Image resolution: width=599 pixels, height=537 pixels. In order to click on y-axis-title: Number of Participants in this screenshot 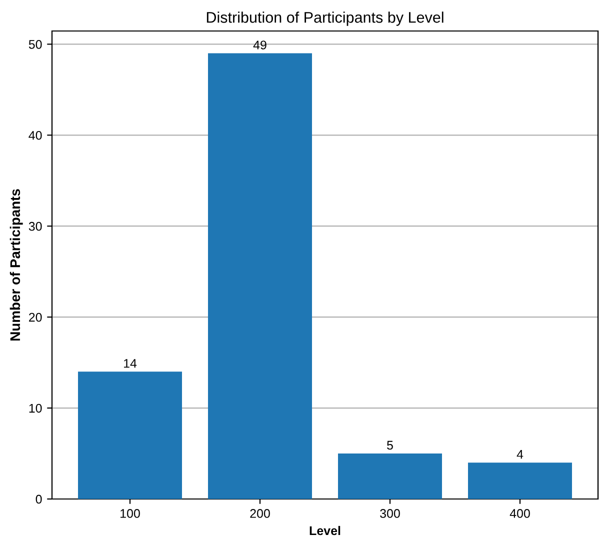, I will do `click(16, 264)`.